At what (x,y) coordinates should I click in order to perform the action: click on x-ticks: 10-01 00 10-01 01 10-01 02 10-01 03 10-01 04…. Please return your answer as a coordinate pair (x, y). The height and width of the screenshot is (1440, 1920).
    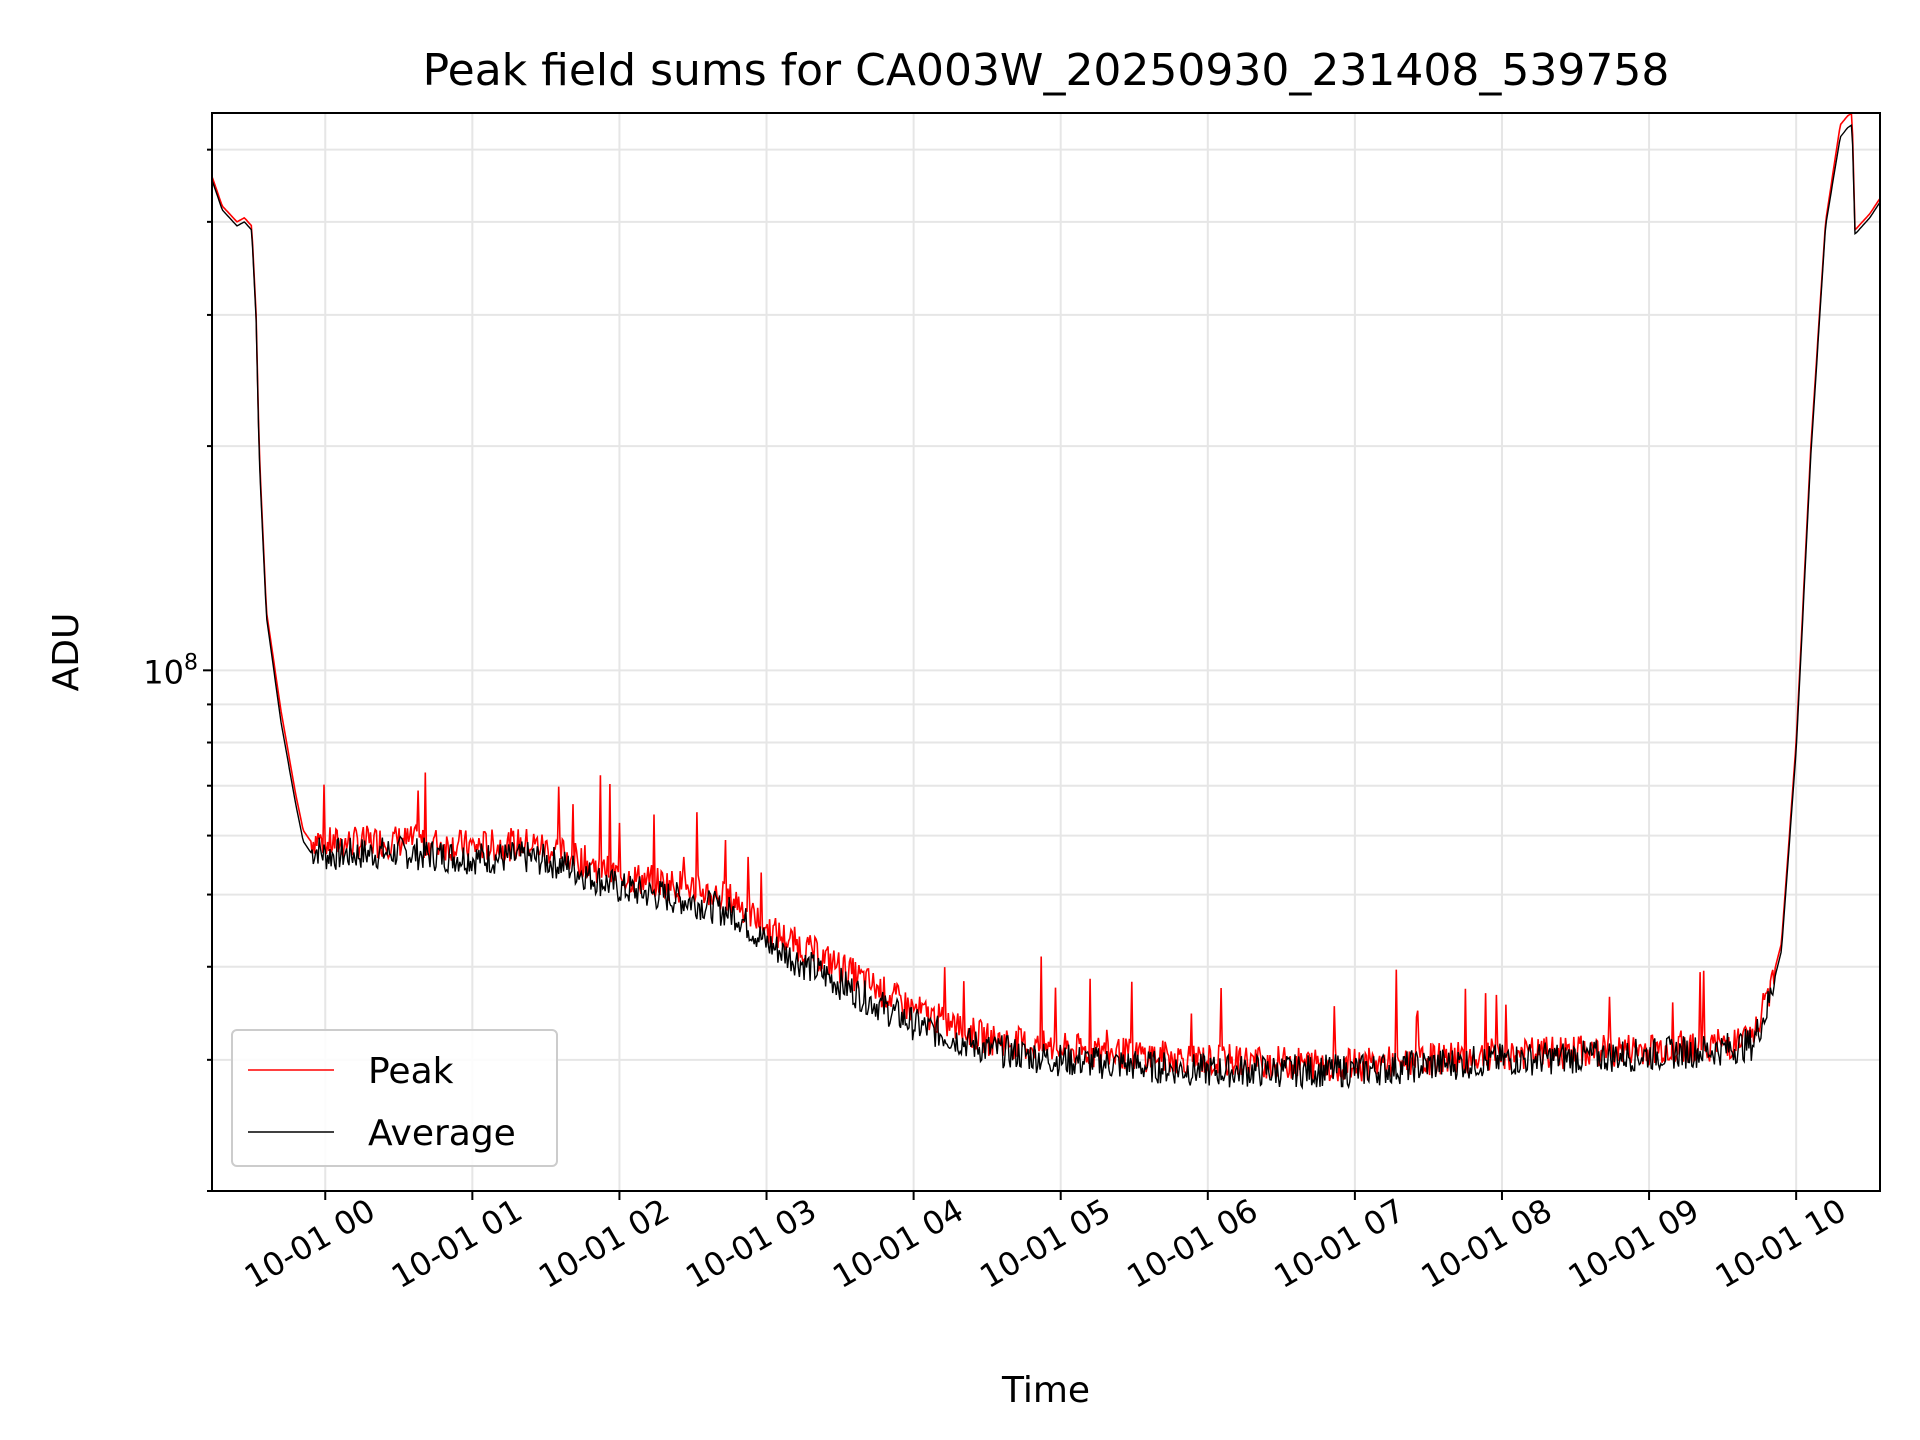
    Looking at the image, I should click on (1045, 1243).